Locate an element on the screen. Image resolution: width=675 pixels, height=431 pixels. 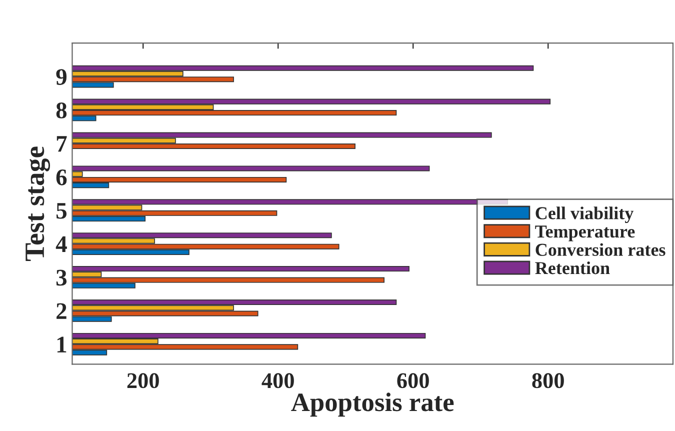
legend-label: Temperature is located at coordinates (585, 234).